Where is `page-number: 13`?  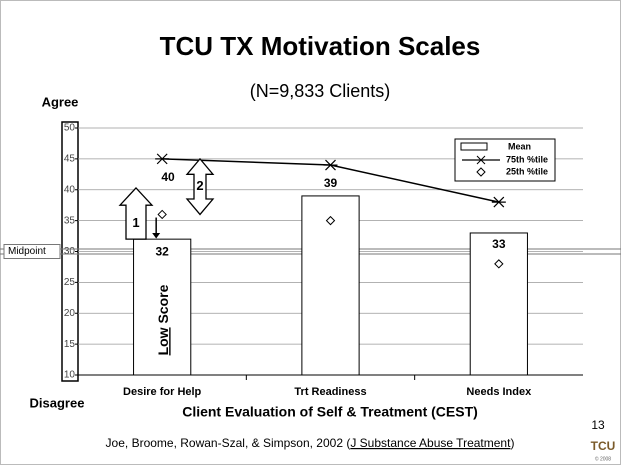 page-number: 13 is located at coordinates (598, 425).